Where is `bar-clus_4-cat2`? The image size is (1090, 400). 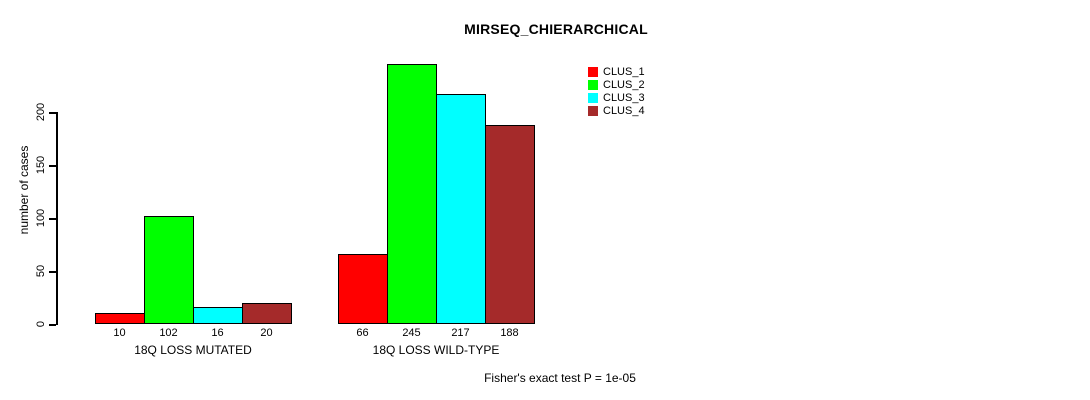 bar-clus_4-cat2 is located at coordinates (510, 224).